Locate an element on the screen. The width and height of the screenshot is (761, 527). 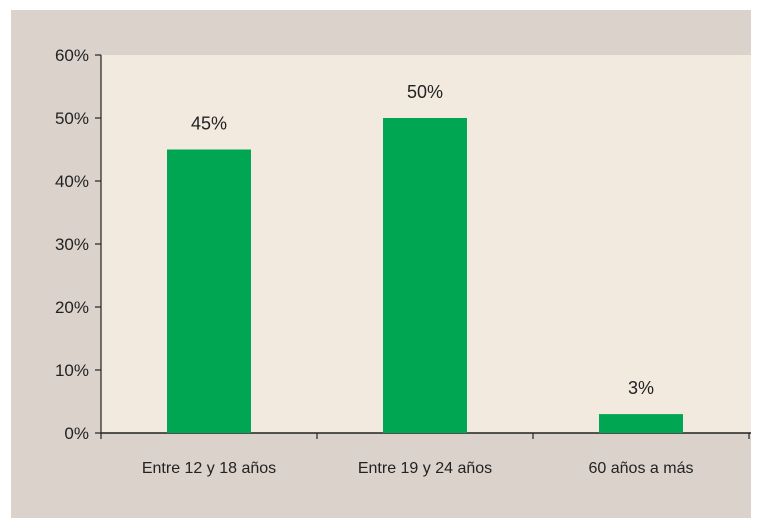
x-tick-label: Entre 12 y 18 años is located at coordinates (209, 468).